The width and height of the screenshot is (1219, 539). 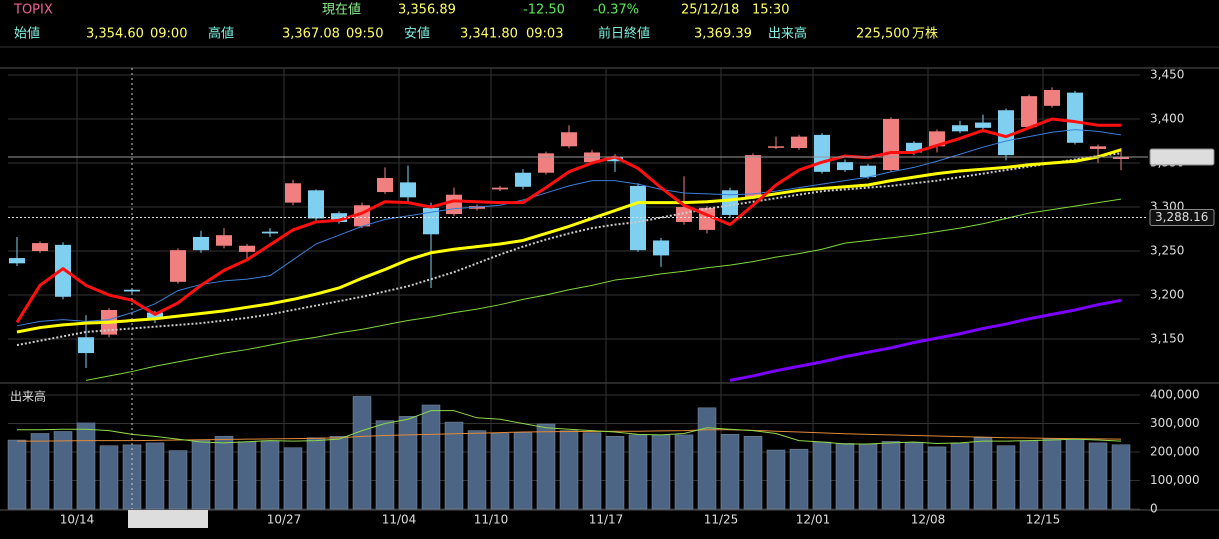 What do you see at coordinates (1167, 251) in the screenshot?
I see `y-tick-label: 3,250` at bounding box center [1167, 251].